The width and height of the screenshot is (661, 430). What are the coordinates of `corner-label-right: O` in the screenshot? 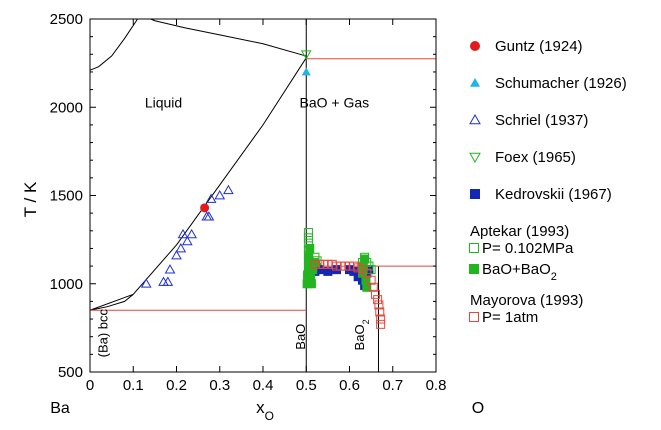 It's located at (478, 408).